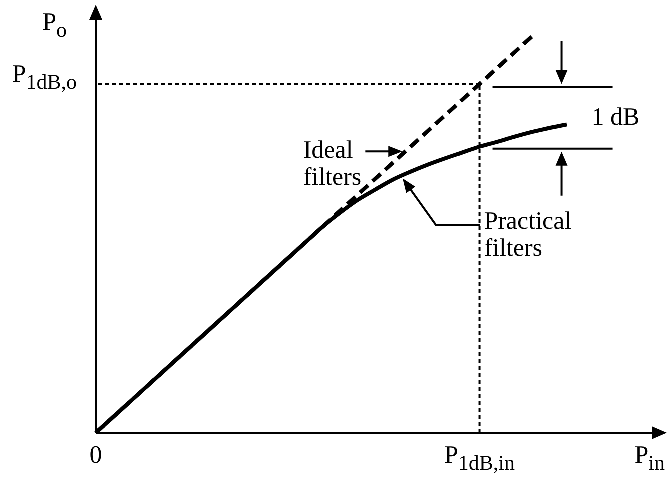  I want to click on ref-line-label: P$_{1dB,o}$, so click(44, 78).